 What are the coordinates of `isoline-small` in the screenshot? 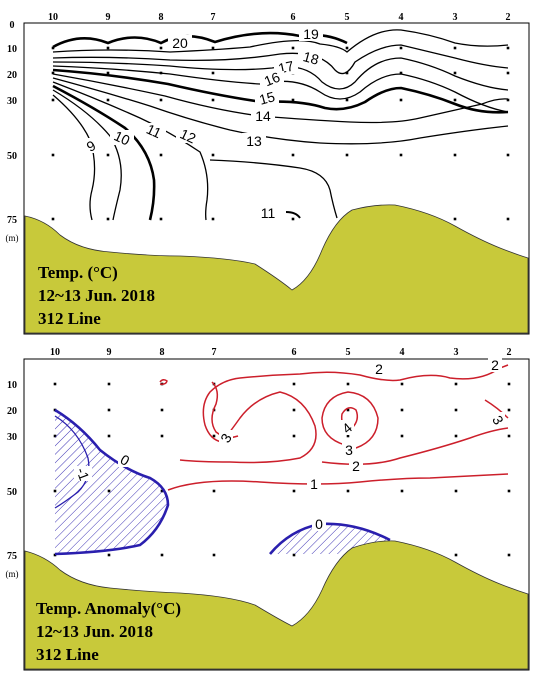 It's located at (163, 381).